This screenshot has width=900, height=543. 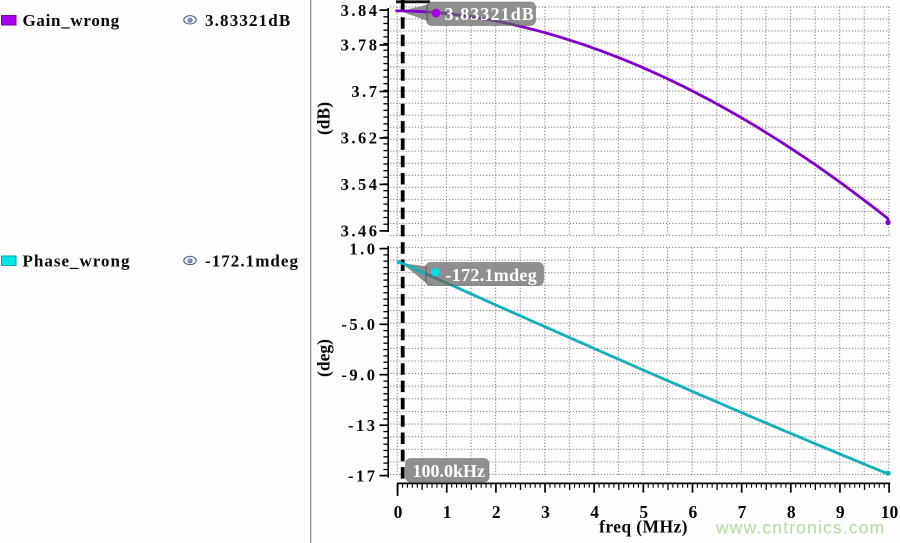 I want to click on svg-text: 4, so click(x=594, y=512).